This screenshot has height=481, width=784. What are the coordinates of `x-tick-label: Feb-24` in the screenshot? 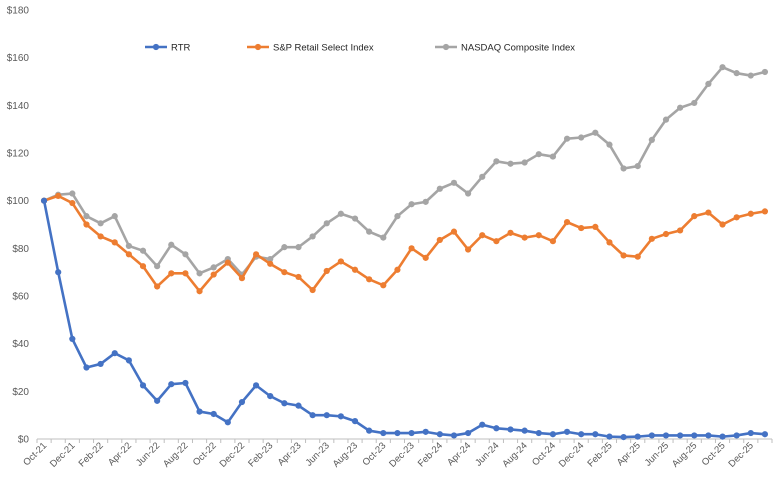 It's located at (430, 454).